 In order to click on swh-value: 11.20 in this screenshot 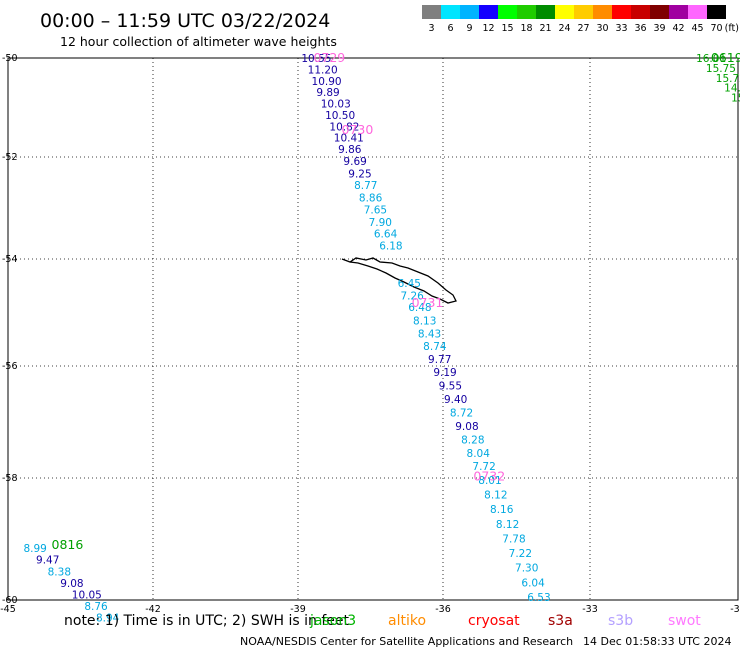, I will do `click(323, 70)`.